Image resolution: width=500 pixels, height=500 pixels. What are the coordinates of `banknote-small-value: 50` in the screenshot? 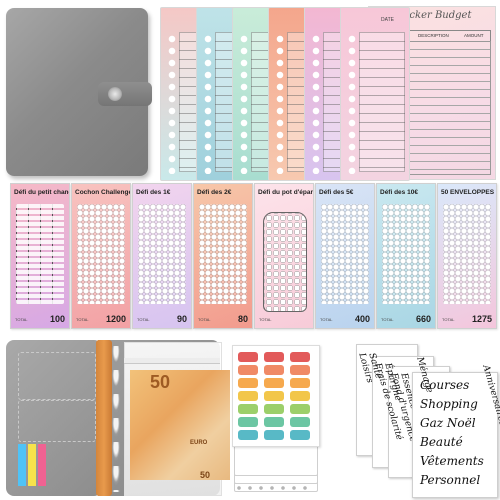 It's located at (205, 475).